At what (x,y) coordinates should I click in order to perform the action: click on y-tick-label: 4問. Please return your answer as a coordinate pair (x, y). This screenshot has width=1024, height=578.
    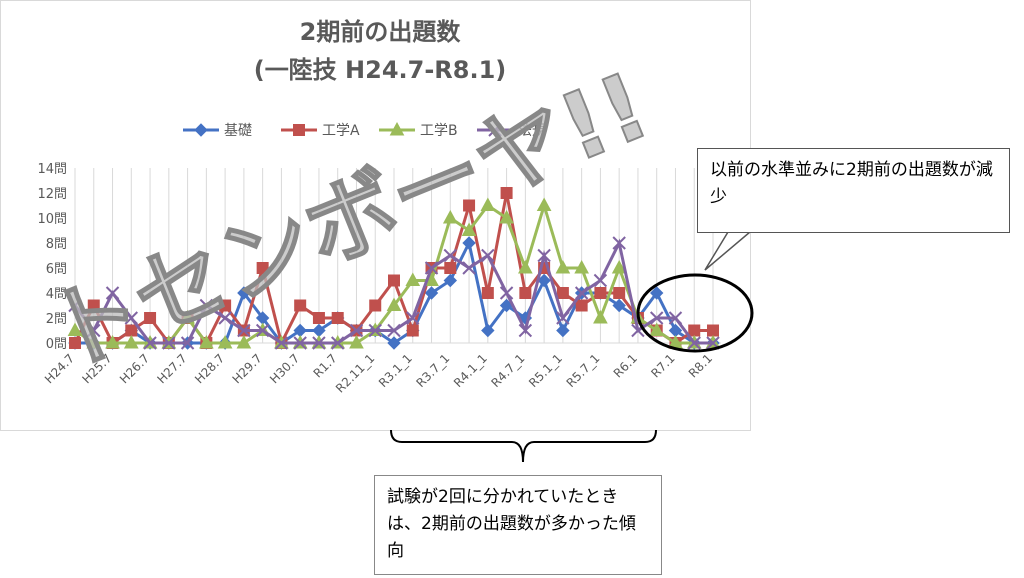
    Looking at the image, I should click on (56, 294).